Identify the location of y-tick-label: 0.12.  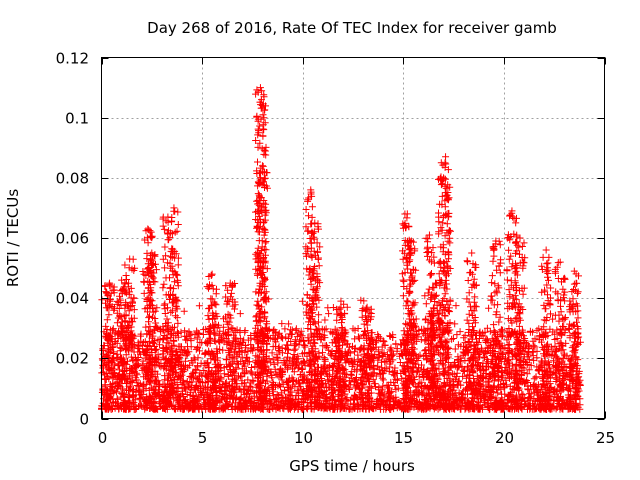
(72, 59).